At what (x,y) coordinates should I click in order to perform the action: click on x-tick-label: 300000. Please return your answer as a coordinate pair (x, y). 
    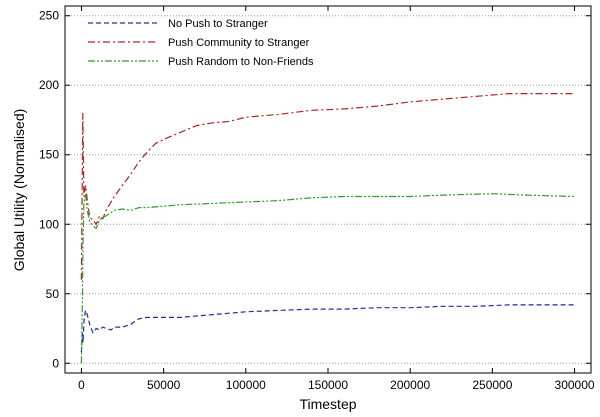
    Looking at the image, I should click on (575, 385).